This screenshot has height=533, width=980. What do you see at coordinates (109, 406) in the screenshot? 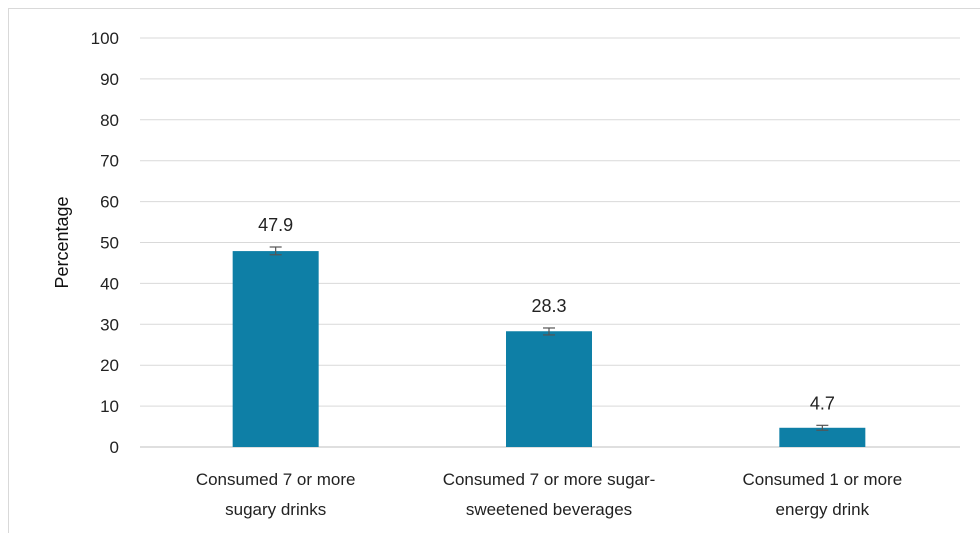
I see `y-tick-label: 10` at bounding box center [109, 406].